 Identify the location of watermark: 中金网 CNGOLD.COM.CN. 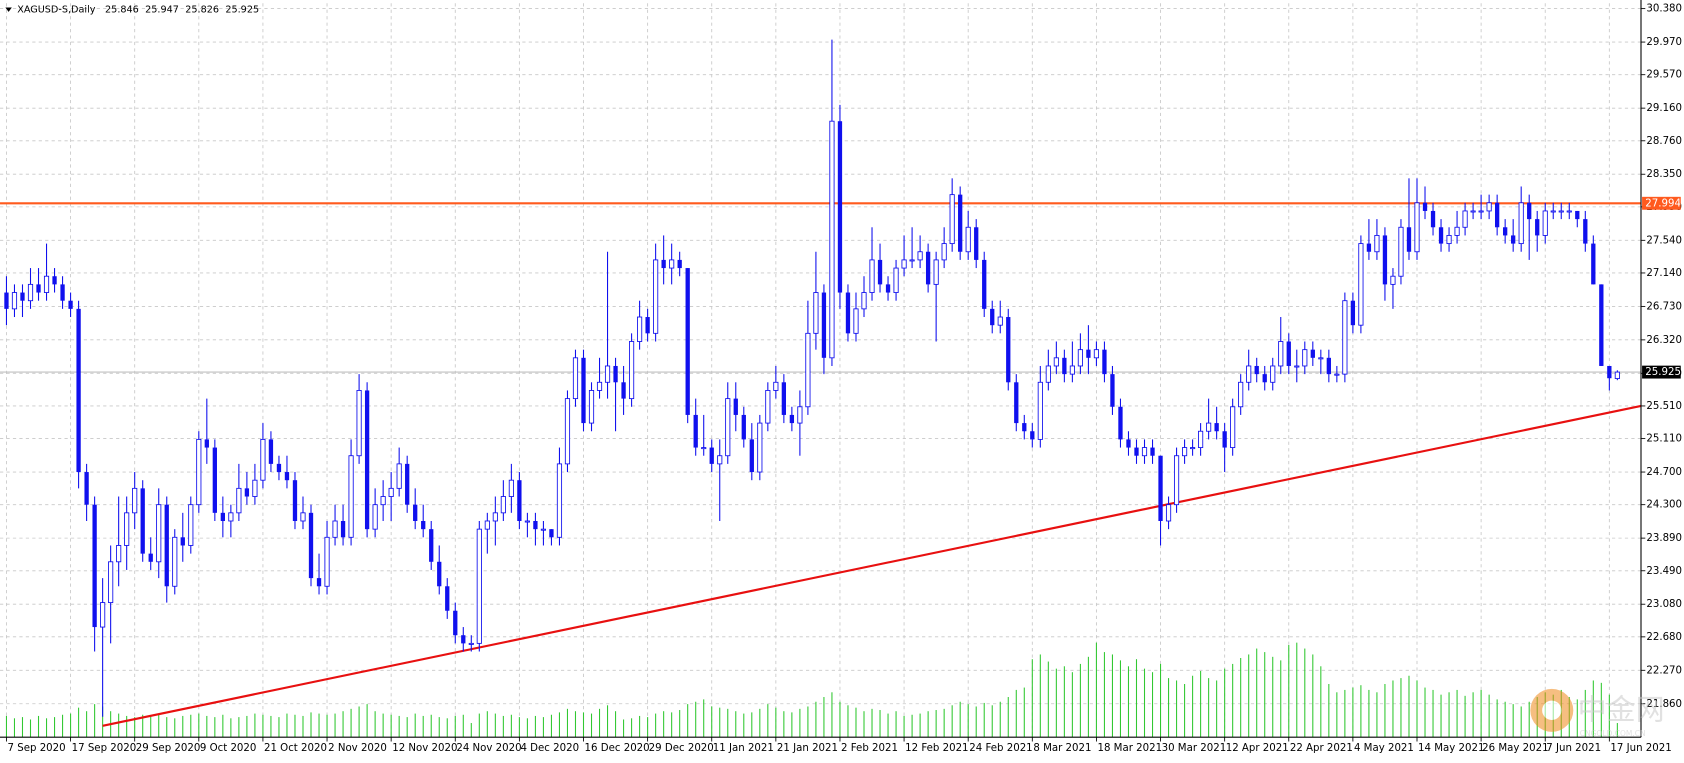
(1597, 713).